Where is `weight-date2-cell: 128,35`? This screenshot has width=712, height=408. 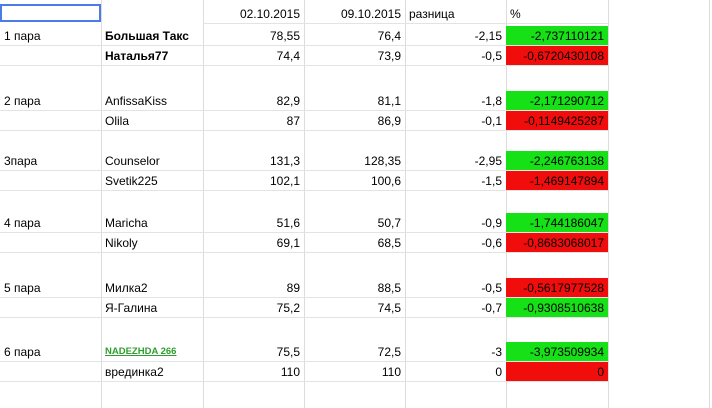
weight-date2-cell: 128,35 is located at coordinates (354, 161).